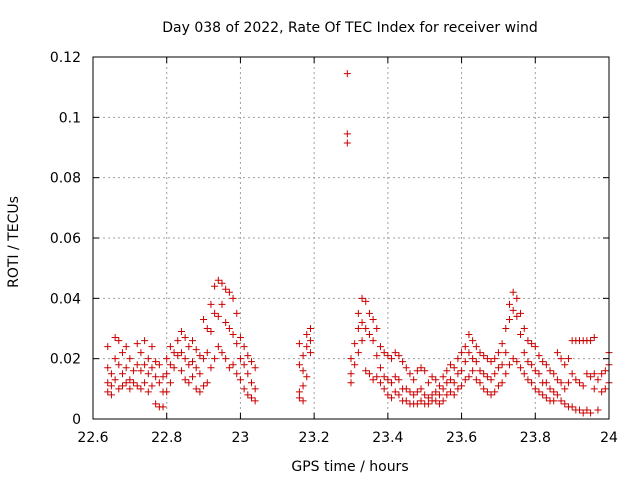 The image size is (640, 480). Describe the element at coordinates (166, 438) in the screenshot. I see `x-tick-label: 22.8` at that location.